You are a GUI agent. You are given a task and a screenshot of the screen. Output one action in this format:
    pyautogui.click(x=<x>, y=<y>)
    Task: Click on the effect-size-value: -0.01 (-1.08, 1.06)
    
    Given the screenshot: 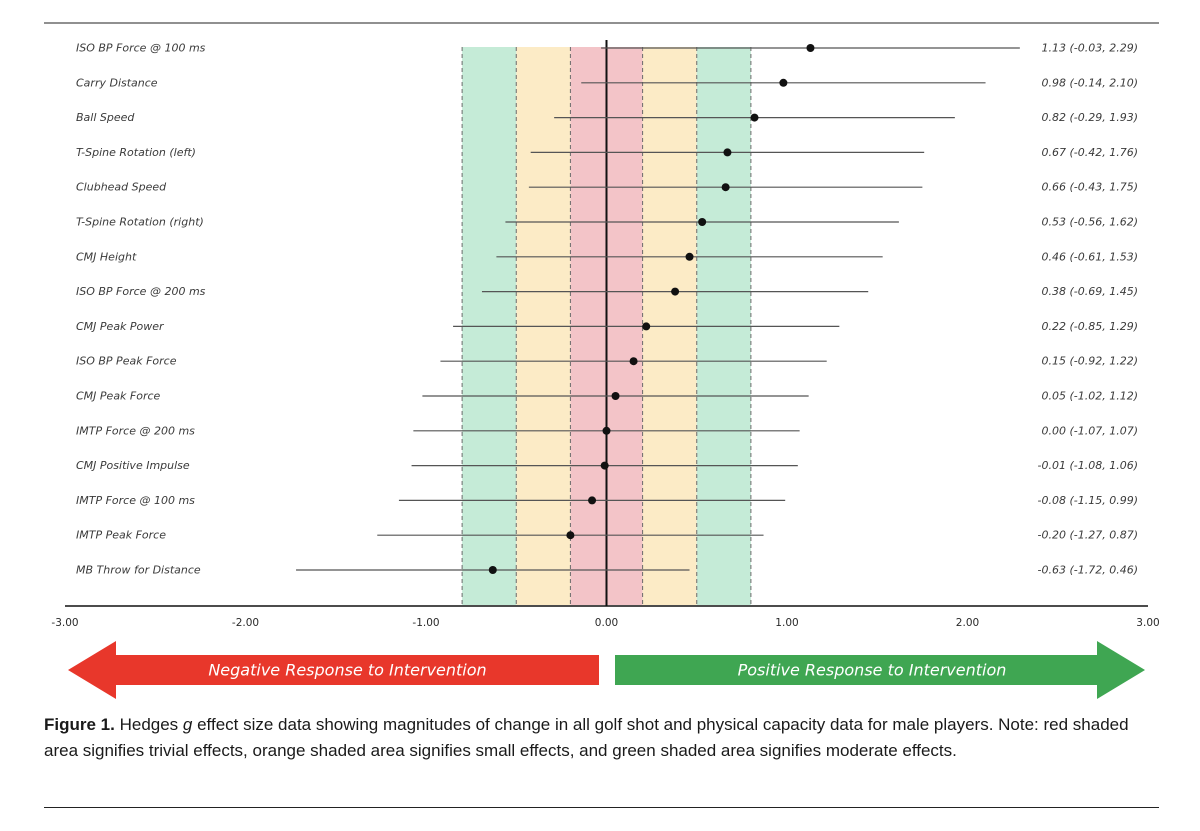 What is the action you would take?
    pyautogui.click(x=1088, y=465)
    